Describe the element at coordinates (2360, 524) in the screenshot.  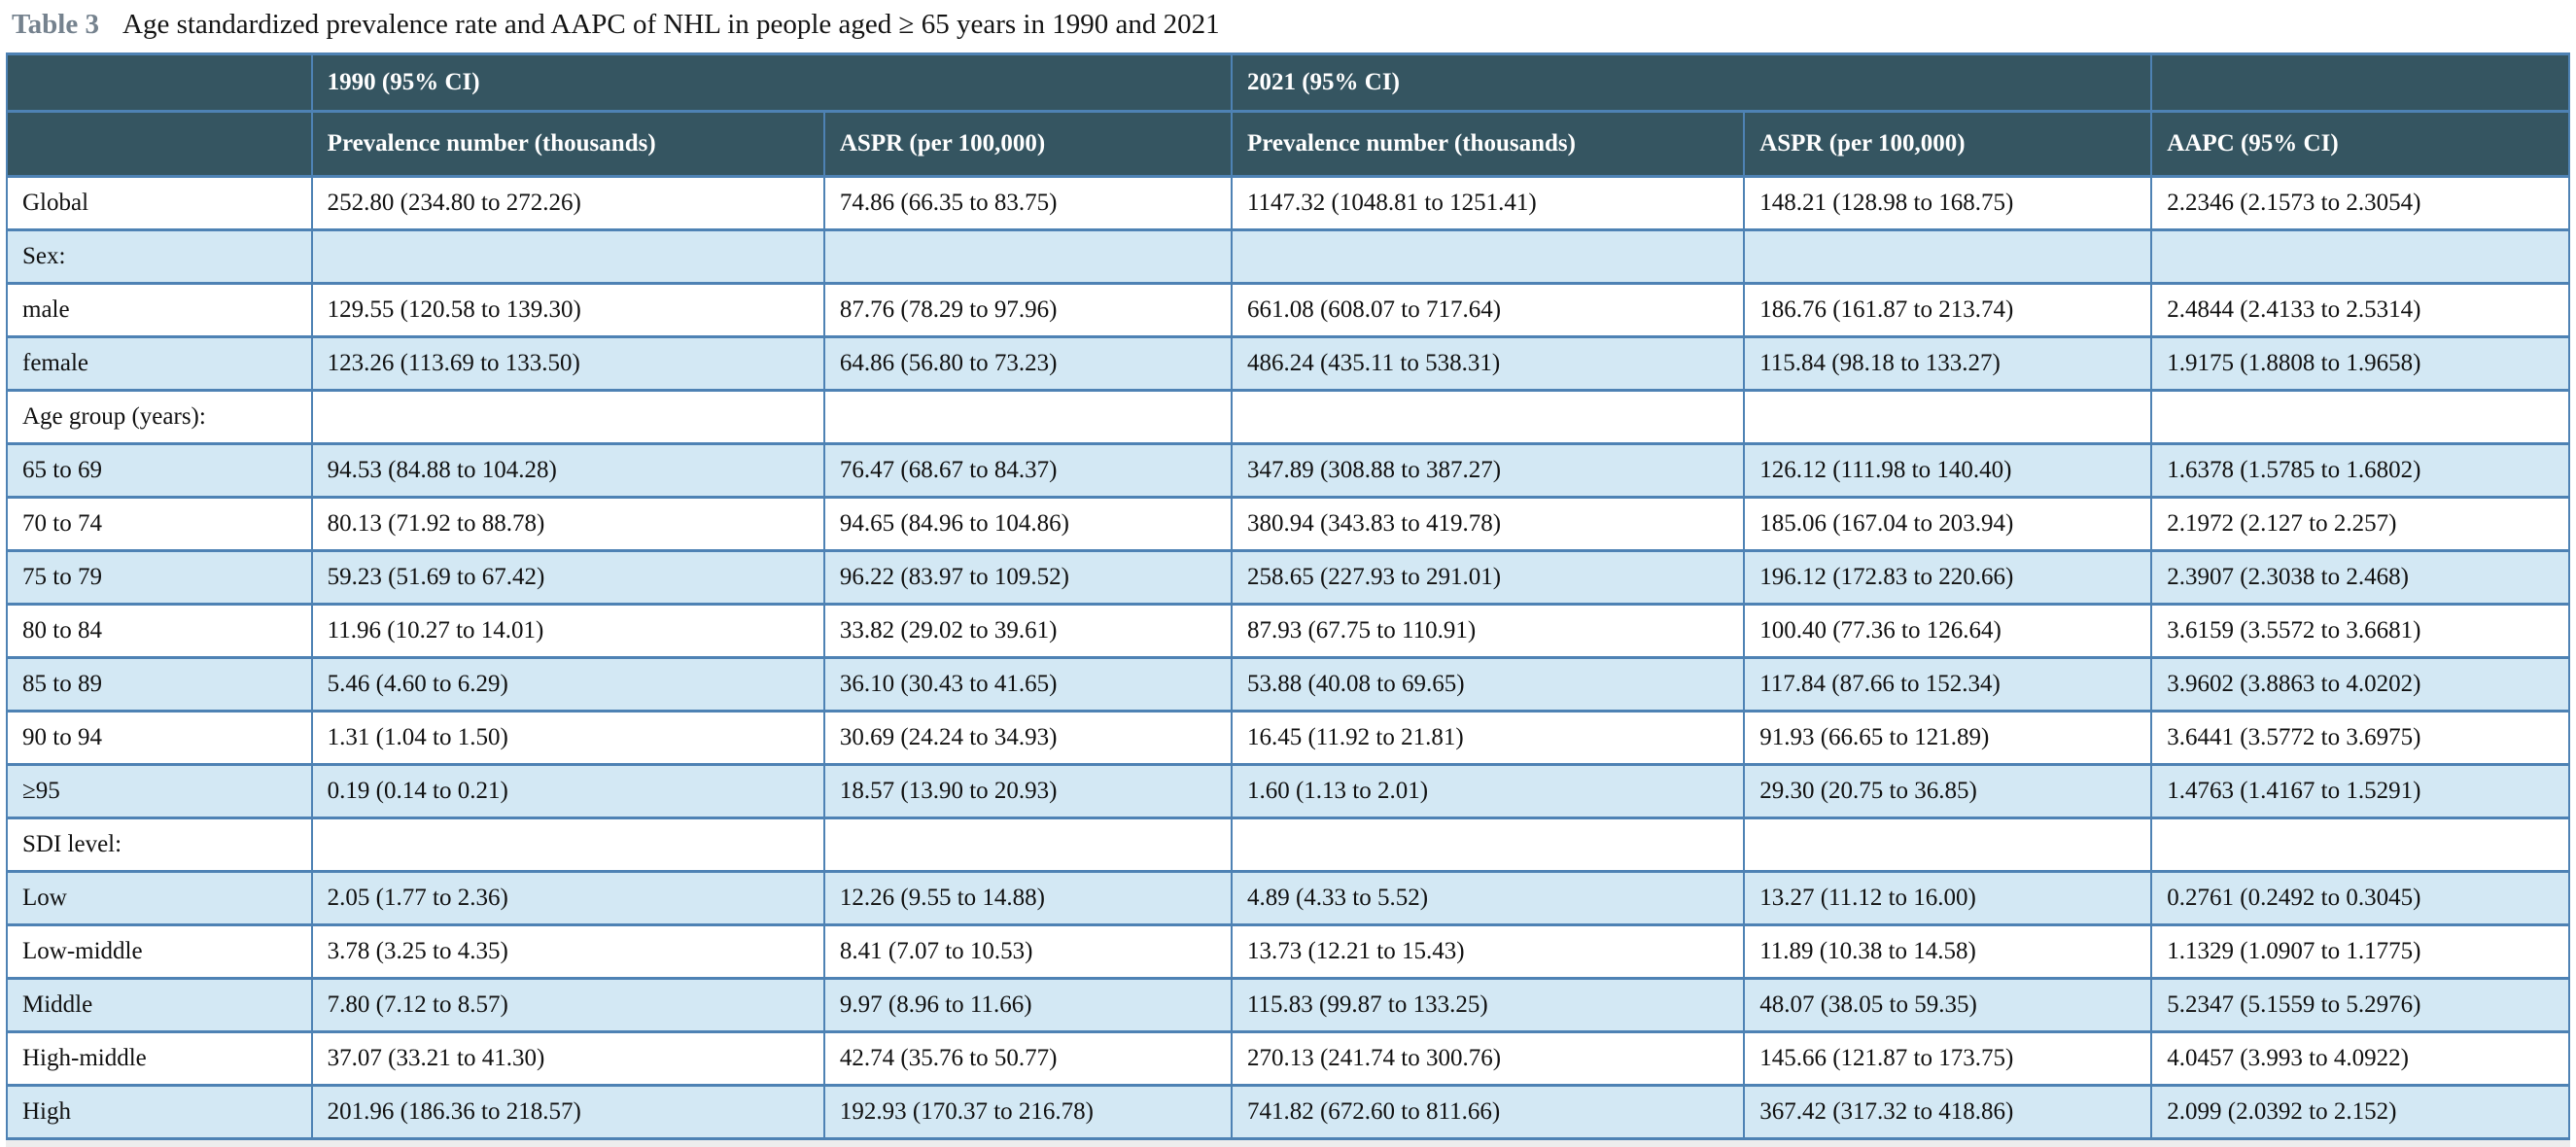
I see `aapc-cell: 2.1972 (2.127 to 2.257)` at that location.